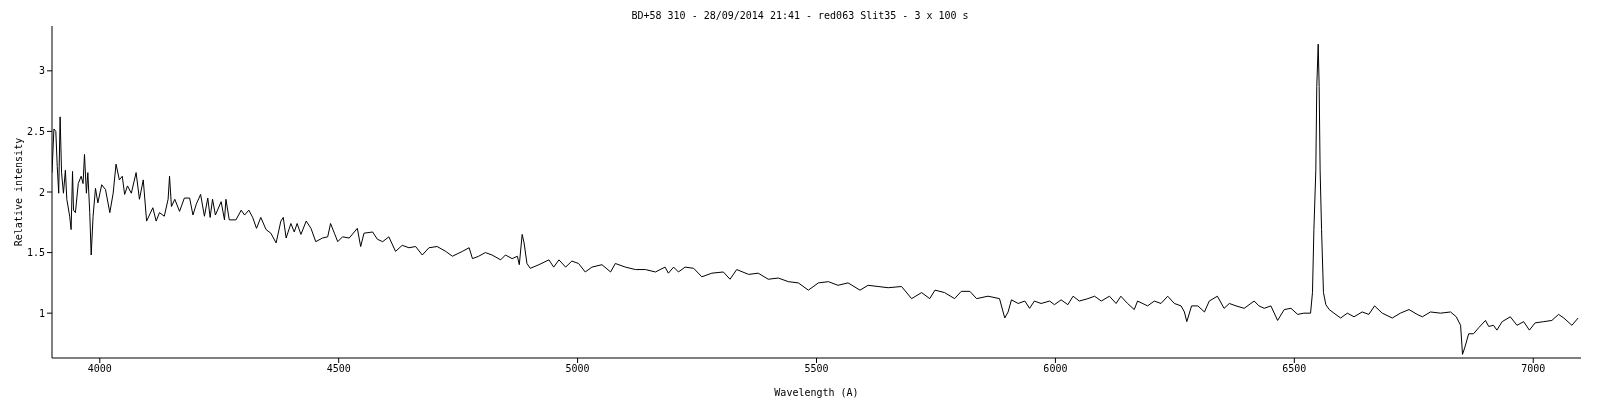  Describe the element at coordinates (1533, 369) in the screenshot. I see `x-tick-label: 7000` at that location.